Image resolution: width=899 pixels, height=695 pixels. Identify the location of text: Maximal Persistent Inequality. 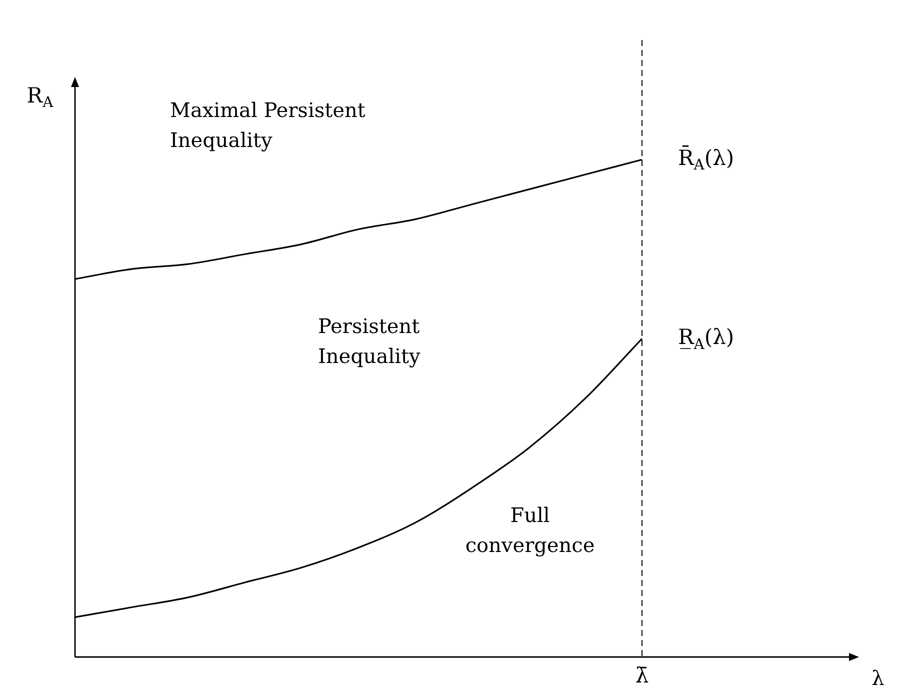
(268, 125).